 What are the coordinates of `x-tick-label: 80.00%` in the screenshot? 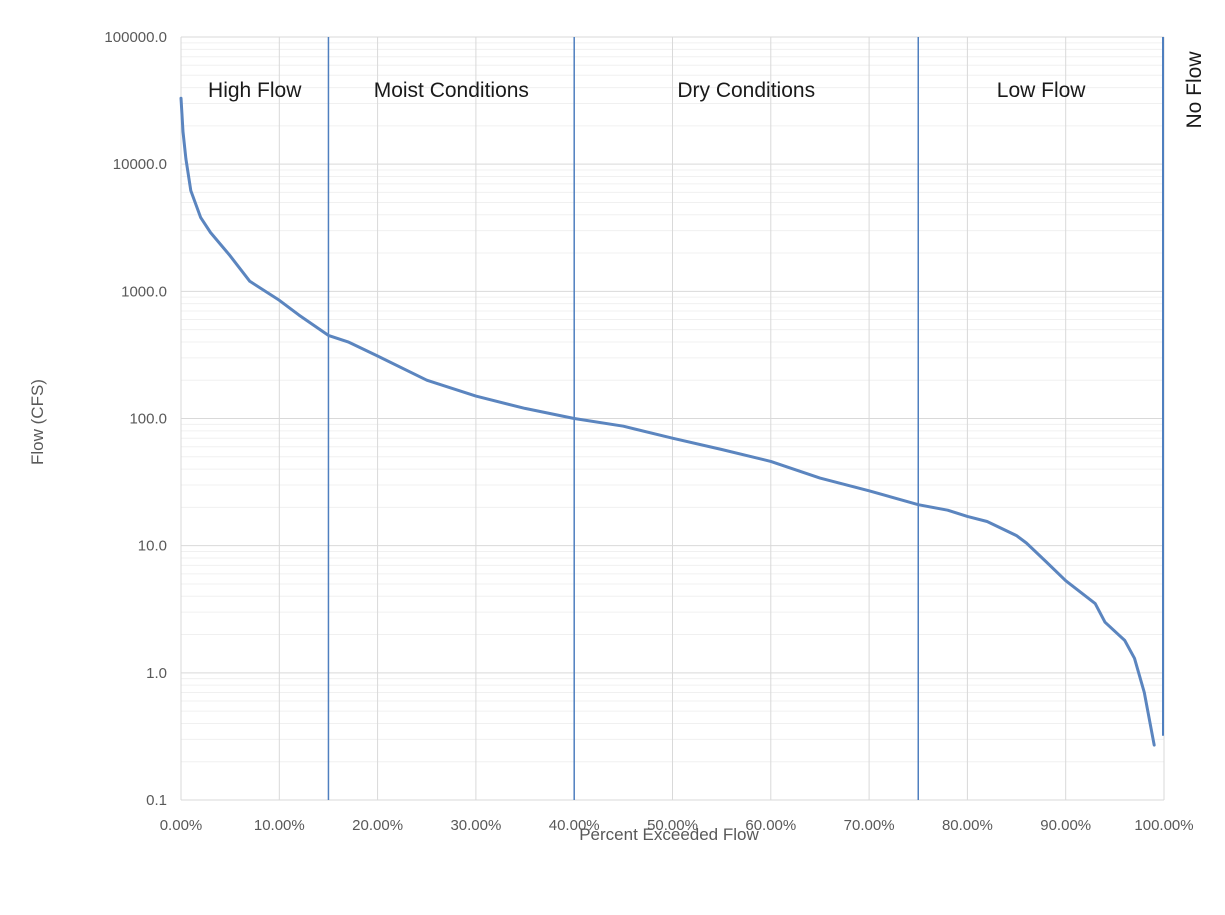 It's located at (967, 825).